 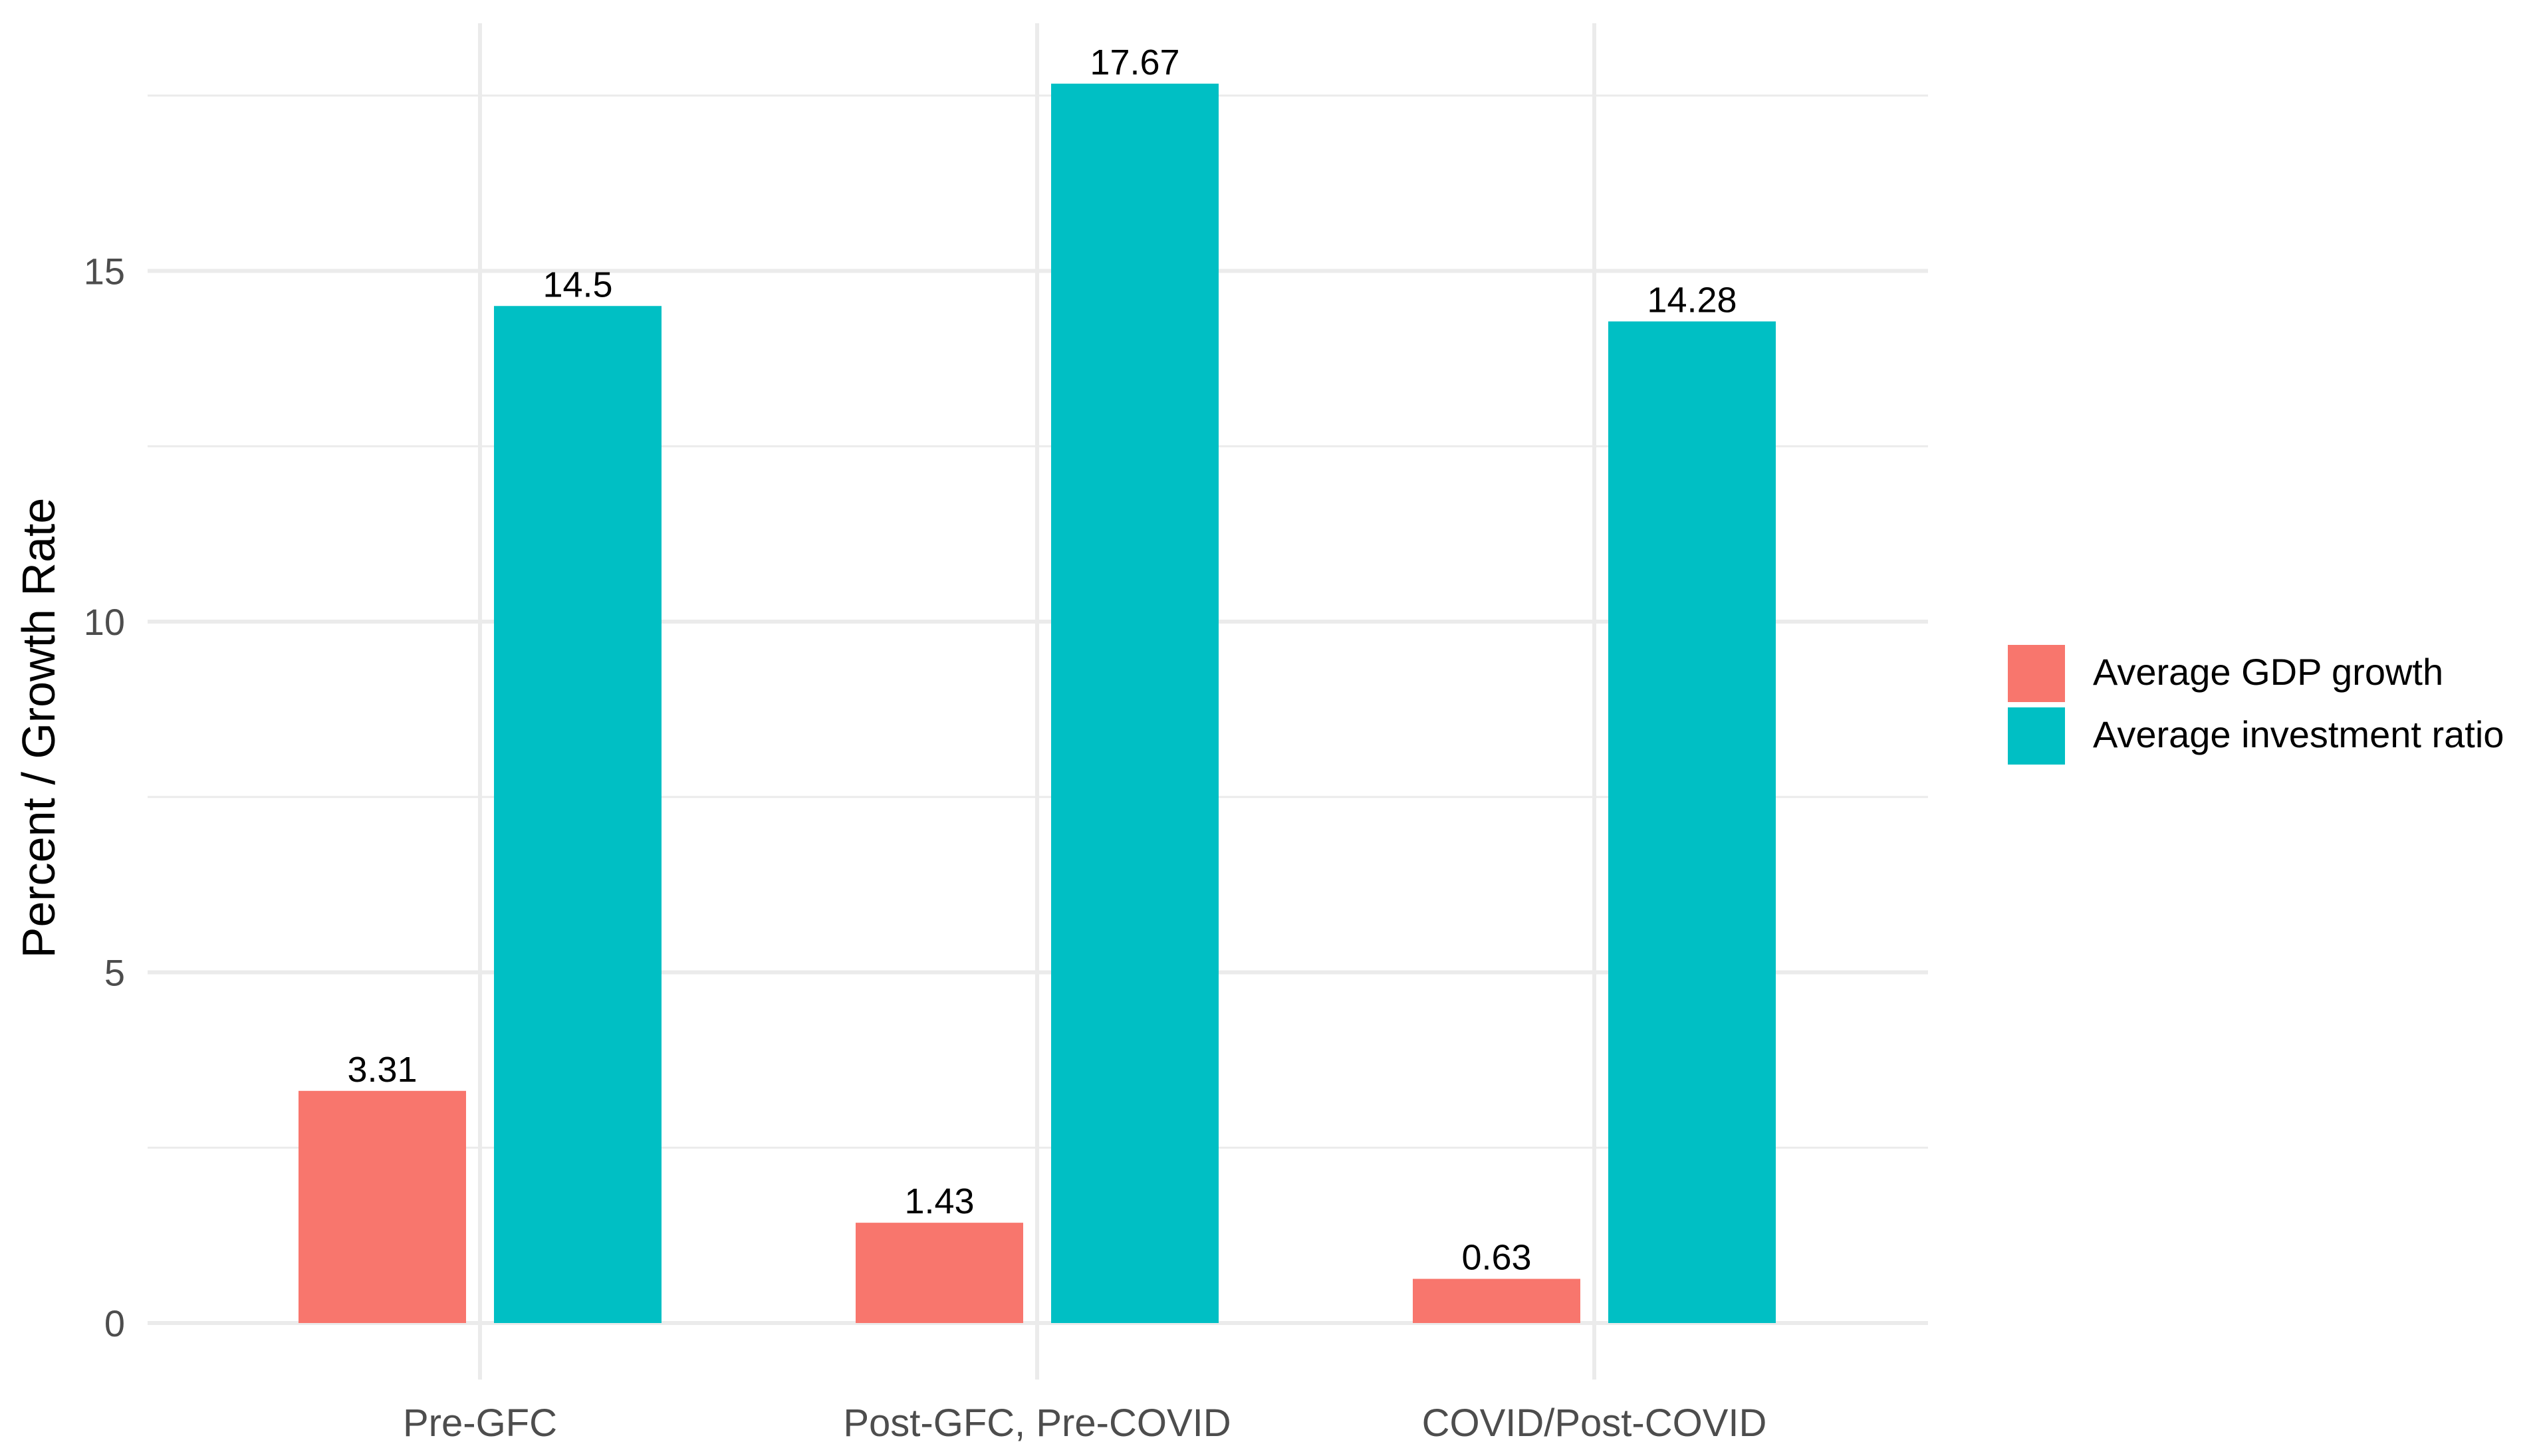 What do you see at coordinates (114, 1323) in the screenshot?
I see `y-tick-label: 0` at bounding box center [114, 1323].